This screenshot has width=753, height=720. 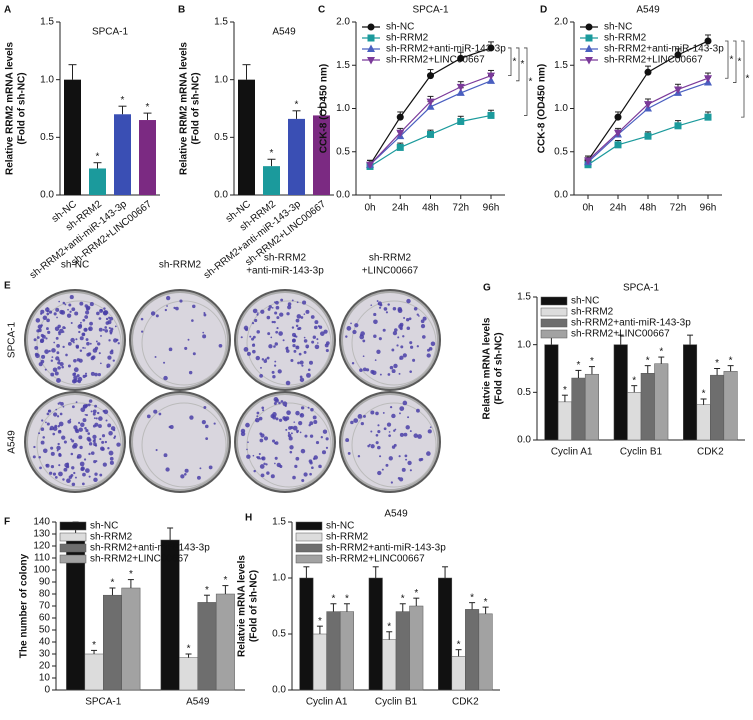 I want to click on y-tick-label: 1.5, so click(x=561, y=65).